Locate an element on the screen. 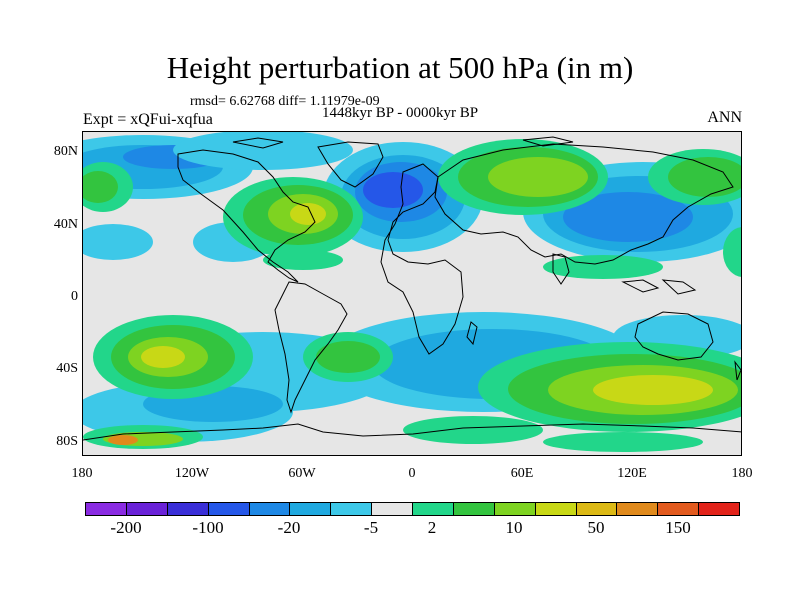  lat-label-0: 0 is located at coordinates (74, 296).